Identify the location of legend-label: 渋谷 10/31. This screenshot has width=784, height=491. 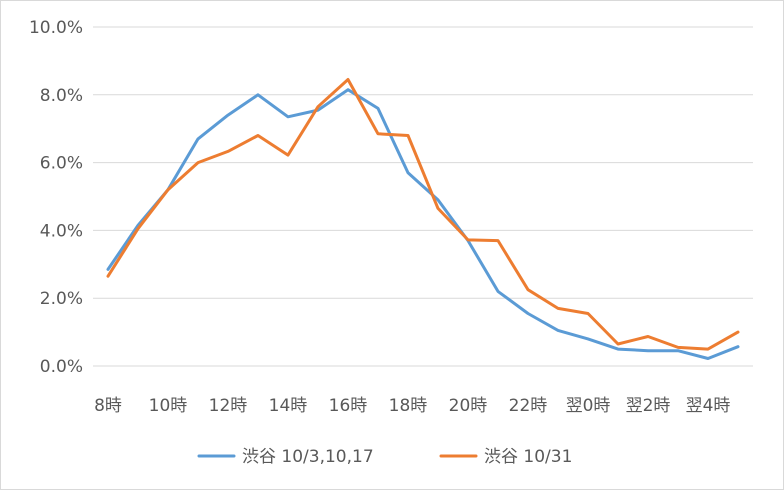
(528, 457).